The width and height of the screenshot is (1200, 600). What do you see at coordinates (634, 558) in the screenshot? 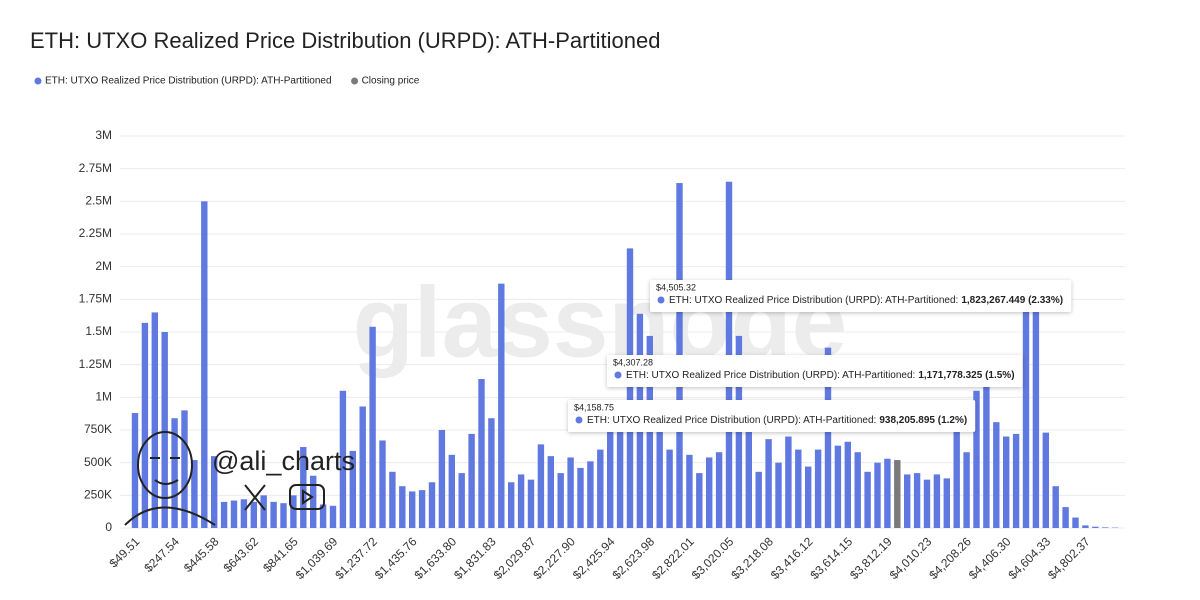
I see `x-tick-label: $2,623.98` at bounding box center [634, 558].